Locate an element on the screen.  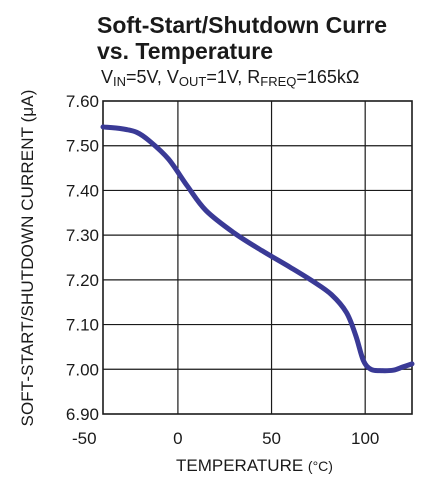
chart-subtitle: VIN=5V, VOUT=1V, RFREQ=165kΩ is located at coordinates (230, 79).